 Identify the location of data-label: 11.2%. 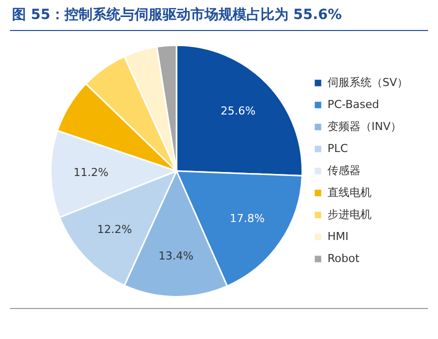
(91, 173).